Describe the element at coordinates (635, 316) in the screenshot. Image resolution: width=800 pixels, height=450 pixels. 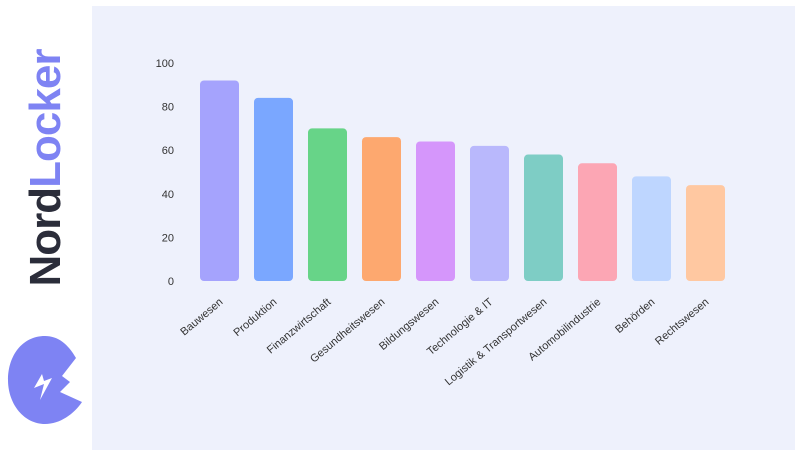
I see `x-tick-label: Behörden` at that location.